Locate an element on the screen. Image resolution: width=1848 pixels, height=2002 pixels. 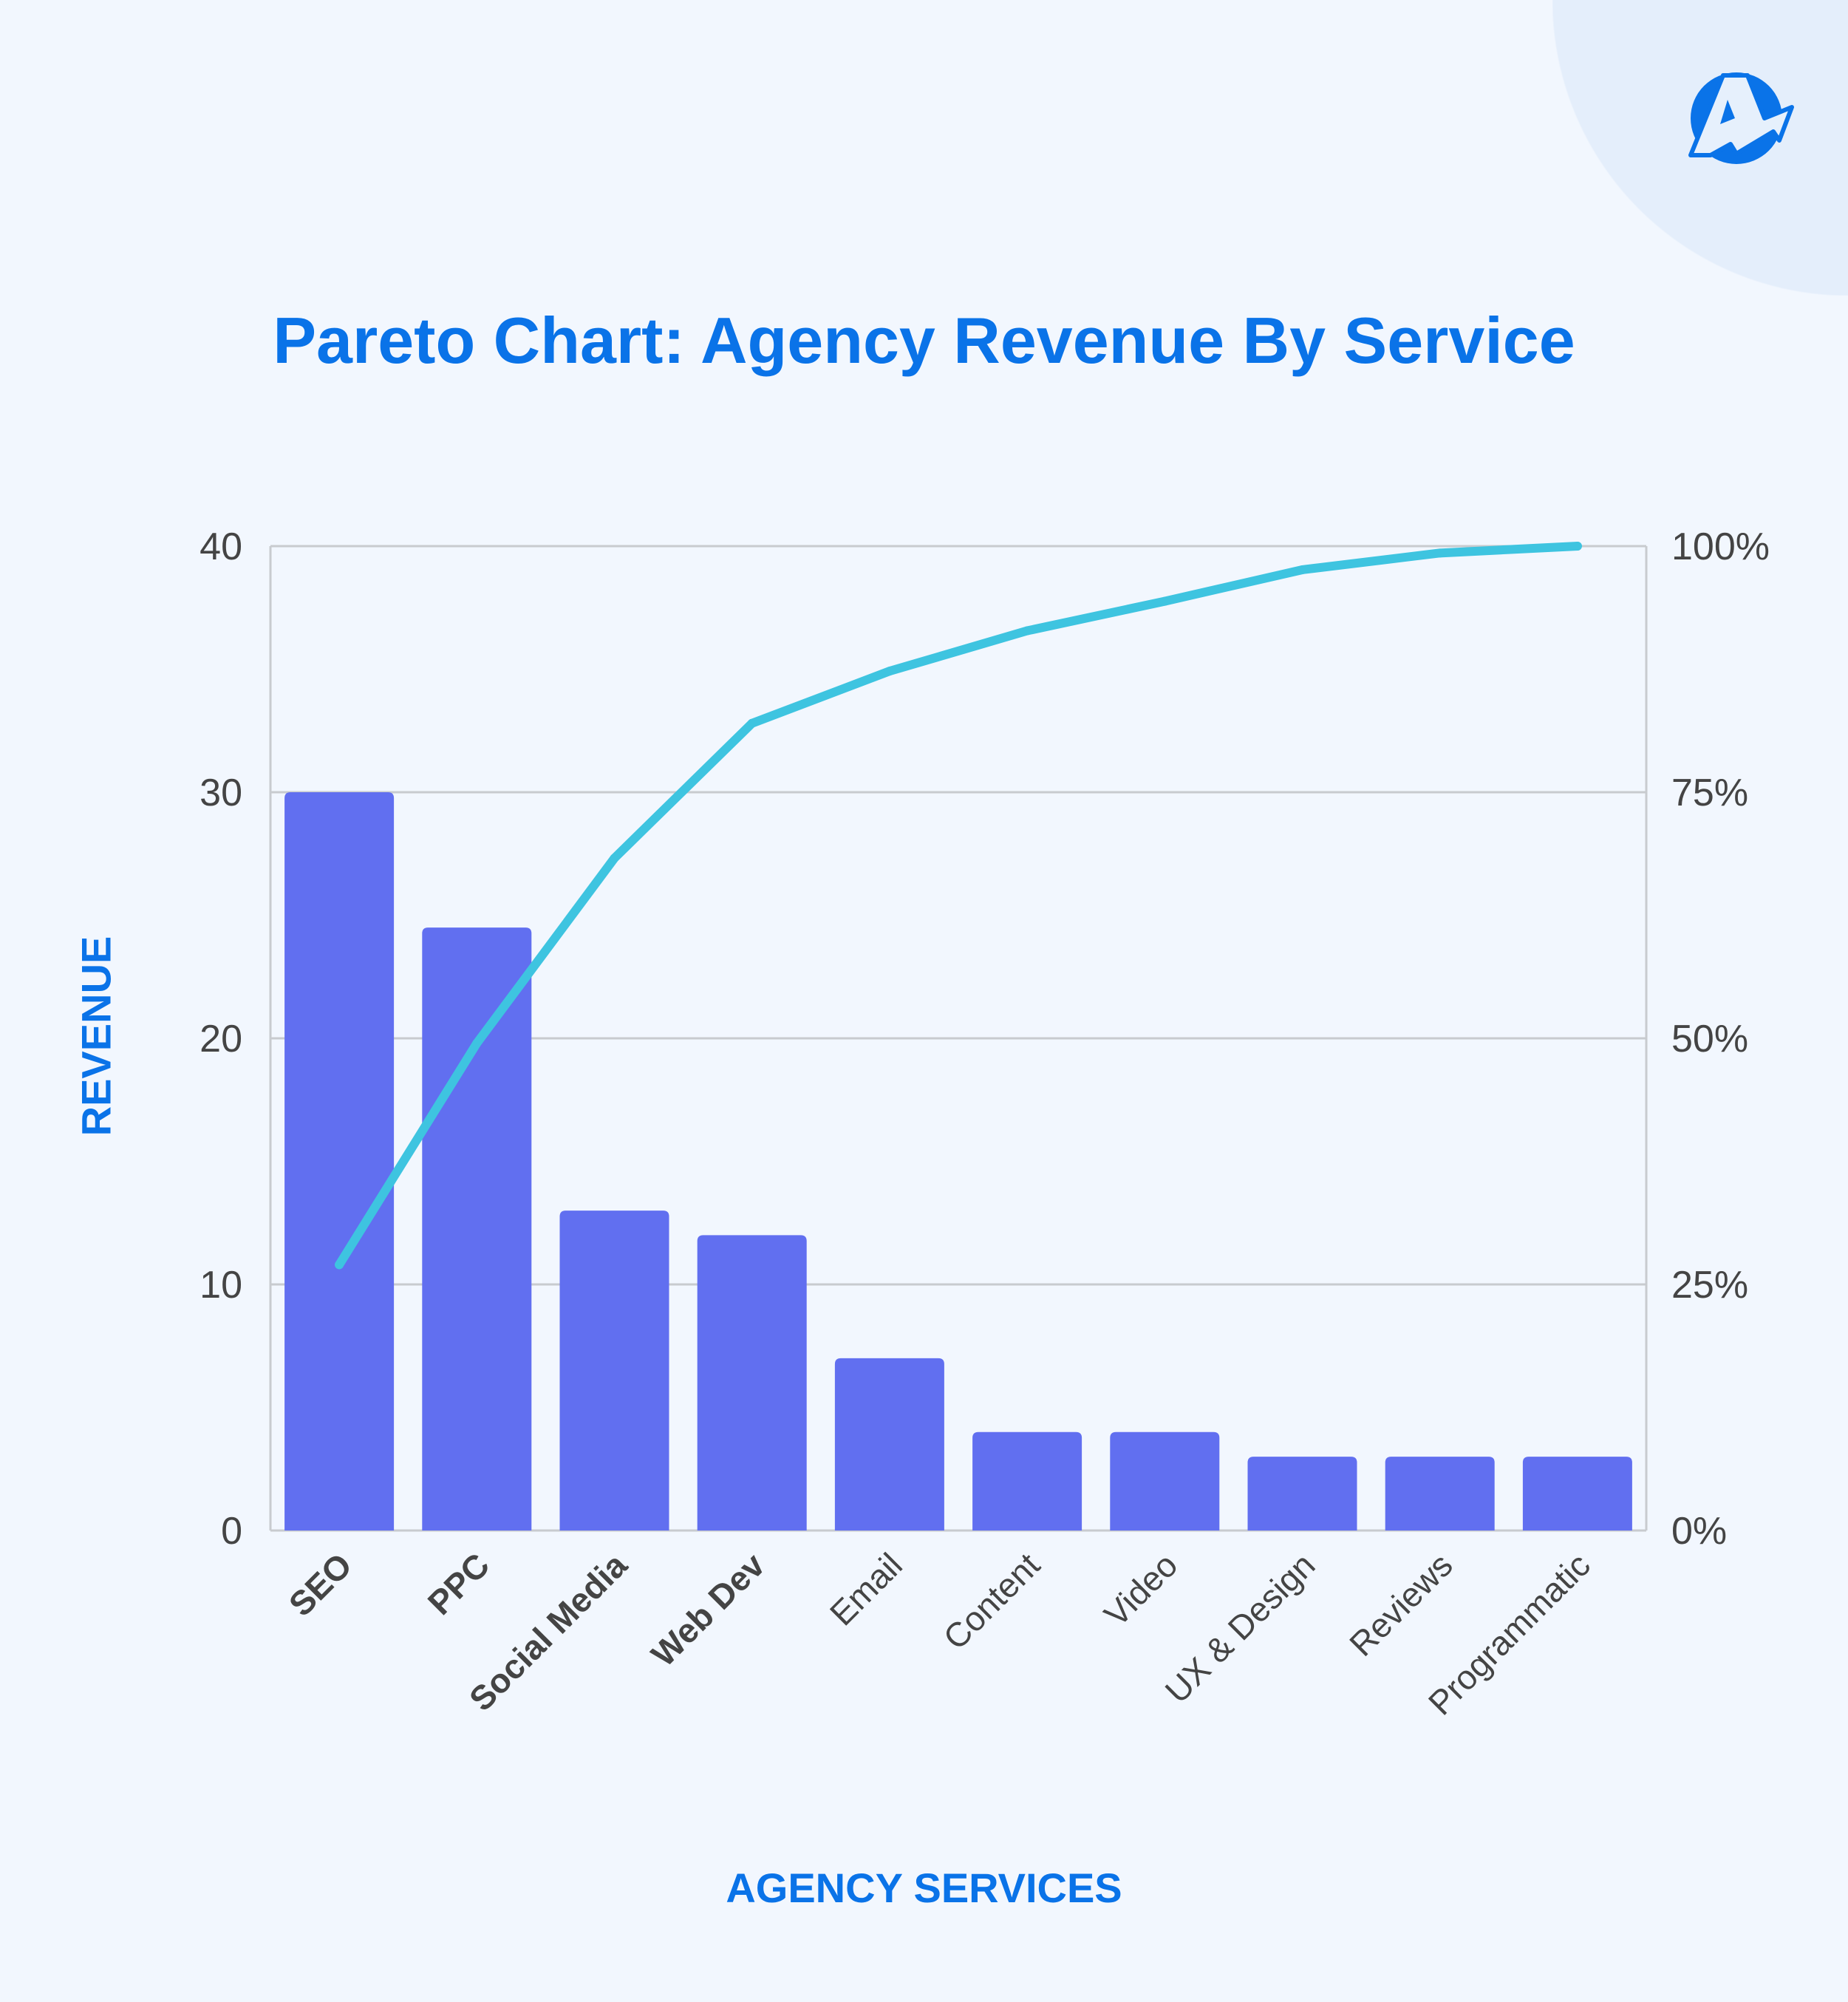
agency-logo-icon is located at coordinates (1741, 118).